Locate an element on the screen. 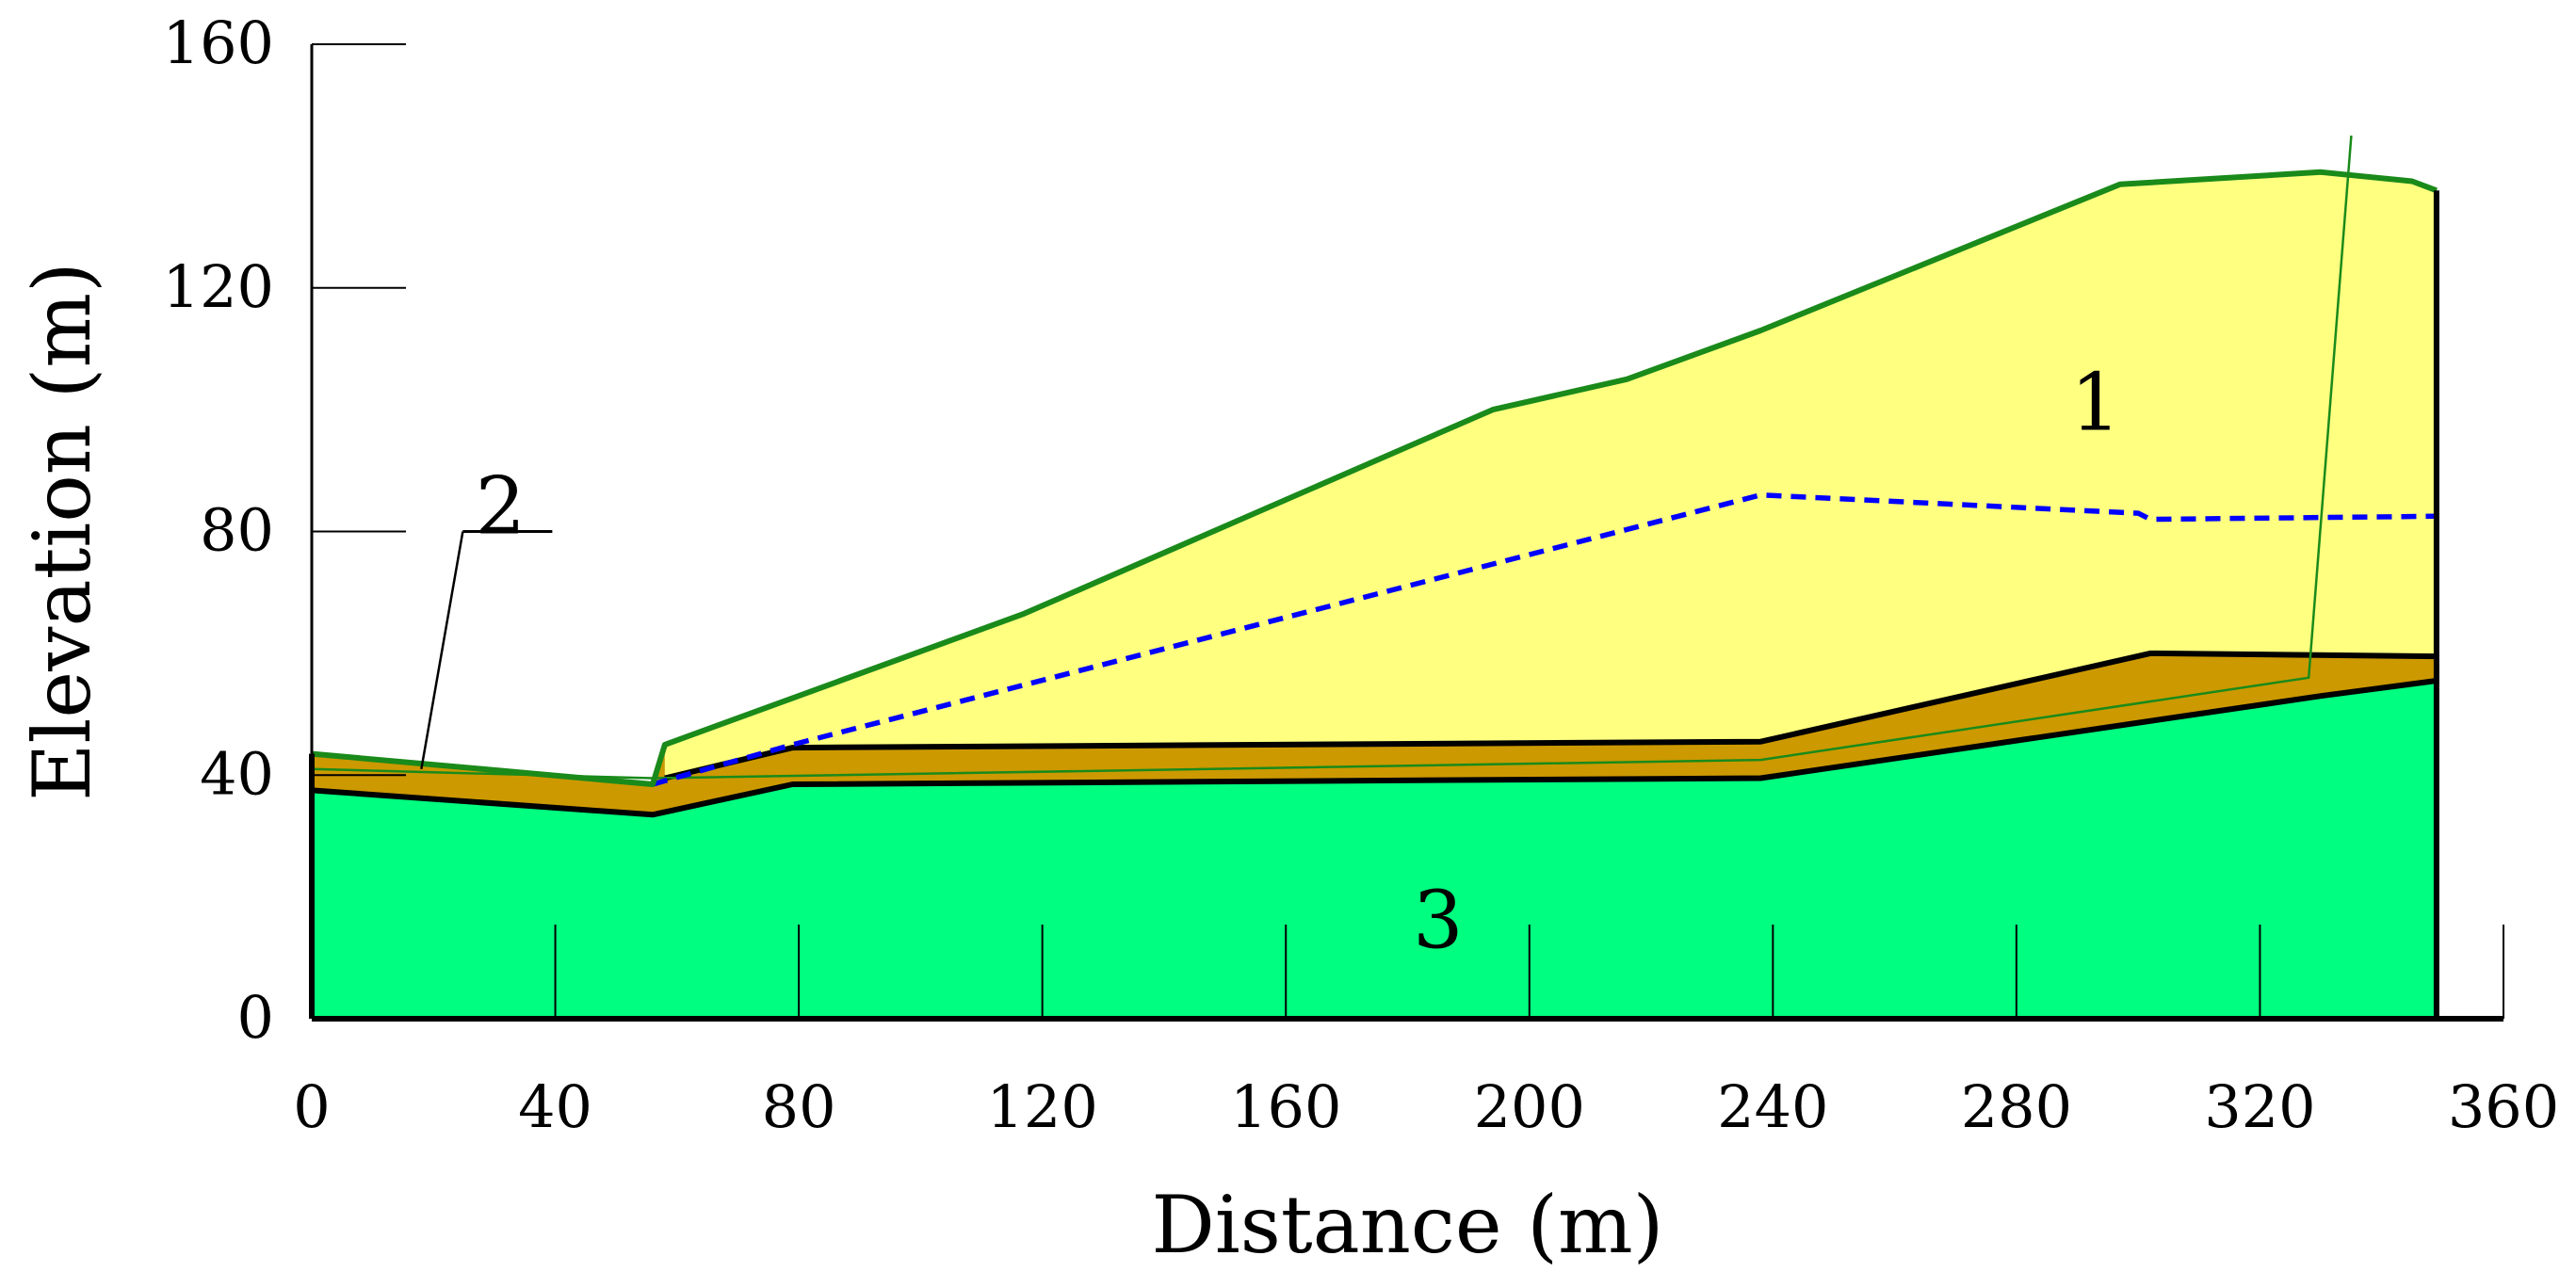 Image resolution: width=2576 pixels, height=1288 pixels. x-tick-label: 40 is located at coordinates (555, 1106).